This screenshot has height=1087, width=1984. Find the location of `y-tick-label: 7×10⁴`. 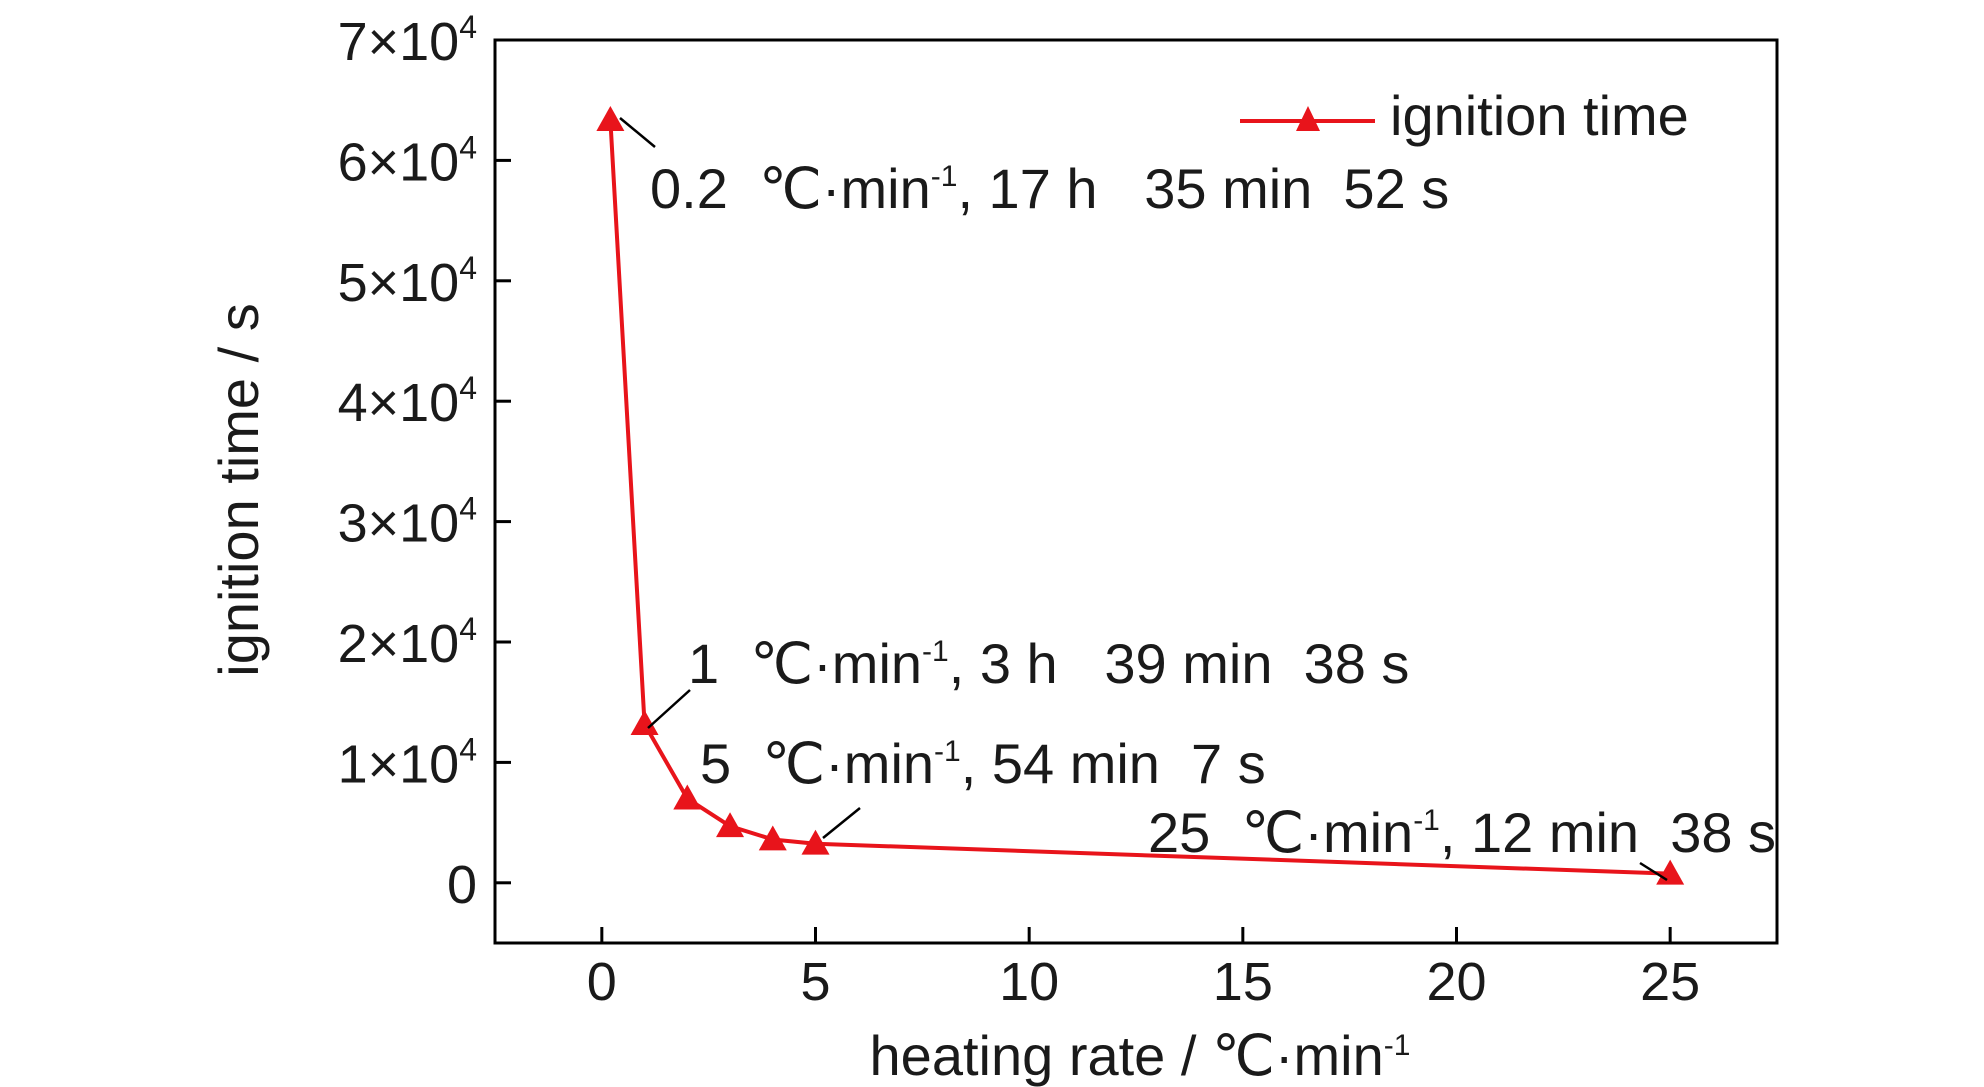

y-tick-label: 7×10⁴ is located at coordinates (407, 40).